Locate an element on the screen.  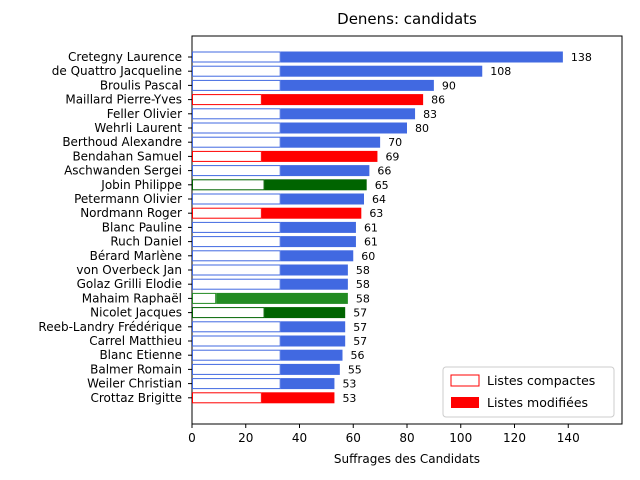
bar-2-compact is located at coordinates (236, 85).